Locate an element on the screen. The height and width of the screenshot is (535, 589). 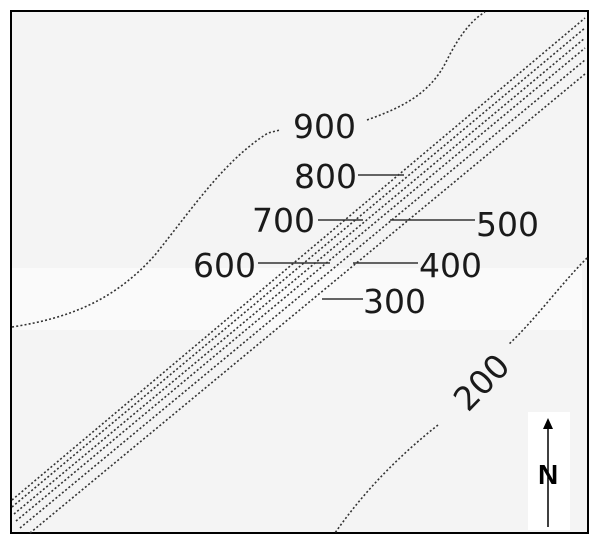
contour-label-800: 800 is located at coordinates (325, 176).